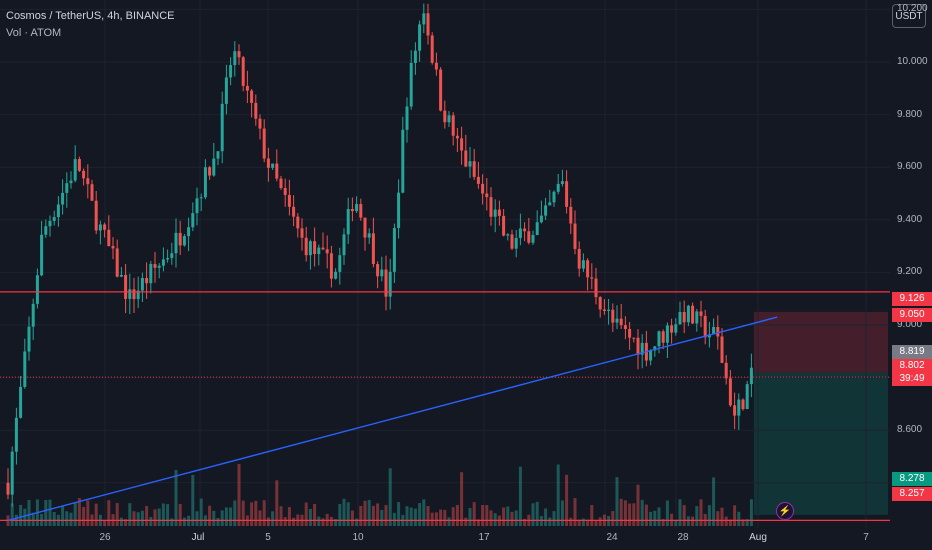 This screenshot has height=550, width=932. What do you see at coordinates (912, 352) in the screenshot?
I see `bid-price-badge: 8.819` at bounding box center [912, 352].